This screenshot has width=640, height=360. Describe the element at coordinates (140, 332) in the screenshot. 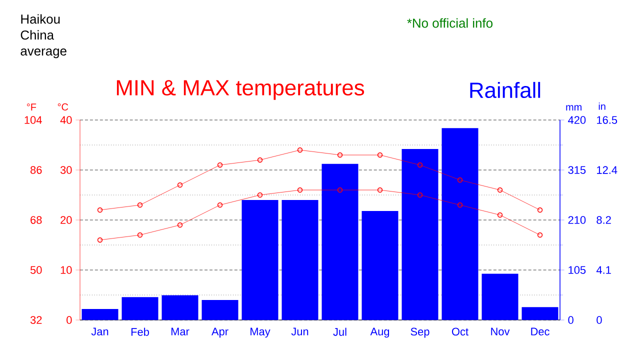

I see `x-tick-label: Feb` at that location.